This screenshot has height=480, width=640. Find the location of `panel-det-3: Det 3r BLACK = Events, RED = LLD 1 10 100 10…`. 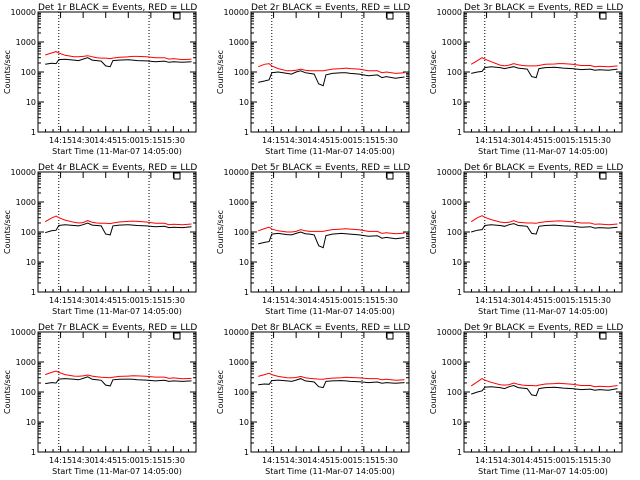

panel-det-3: Det 3r BLACK = Events, RED = LLD 1 10 100 10… is located at coordinates (526, 79).